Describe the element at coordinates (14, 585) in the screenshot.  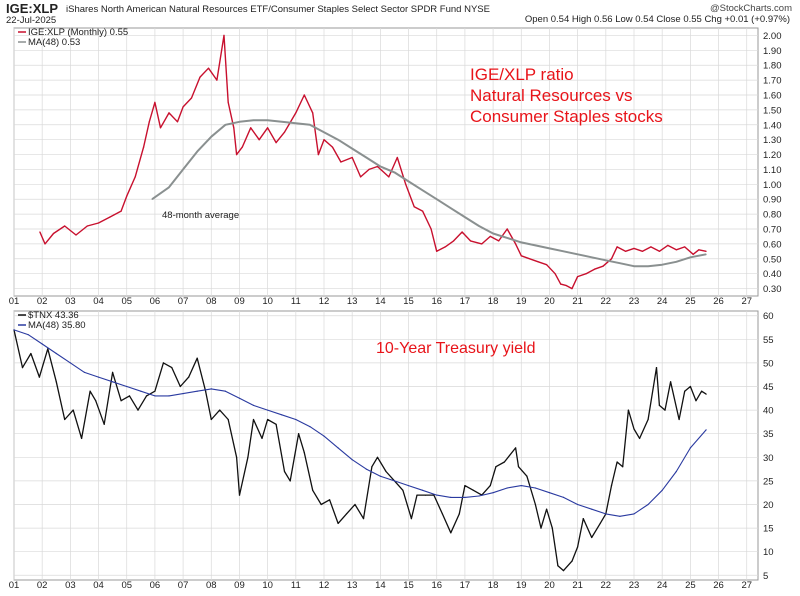
I see `tnx-xtick-label: 01` at that location.